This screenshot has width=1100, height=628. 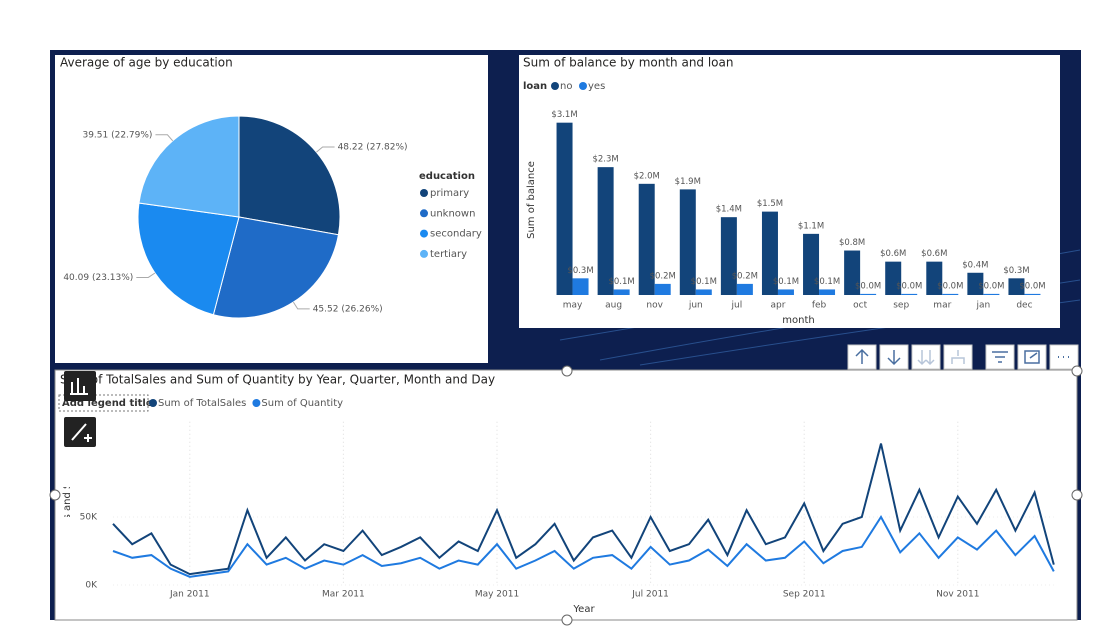 I want to click on data-label: $0.4M, so click(x=975, y=265).